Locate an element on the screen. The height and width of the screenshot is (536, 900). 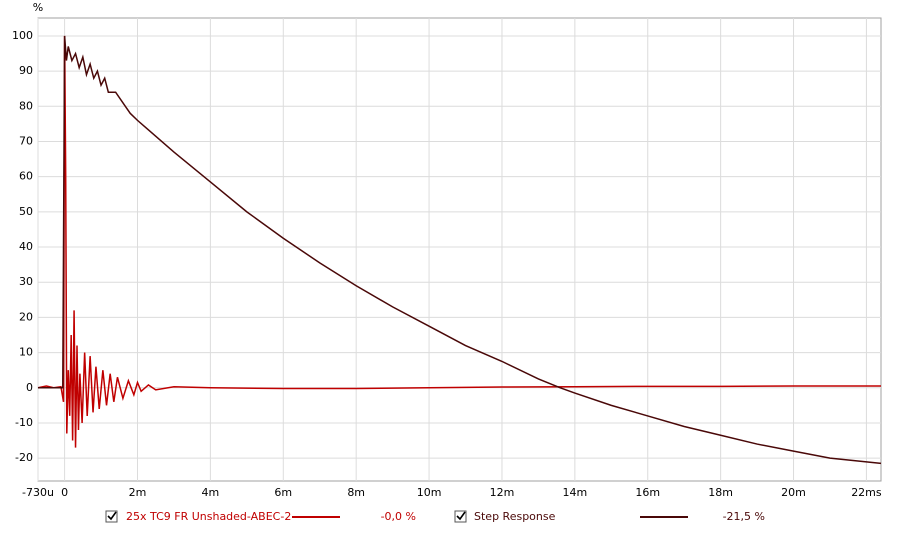
x-tick-label: 6m is located at coordinates (283, 492).